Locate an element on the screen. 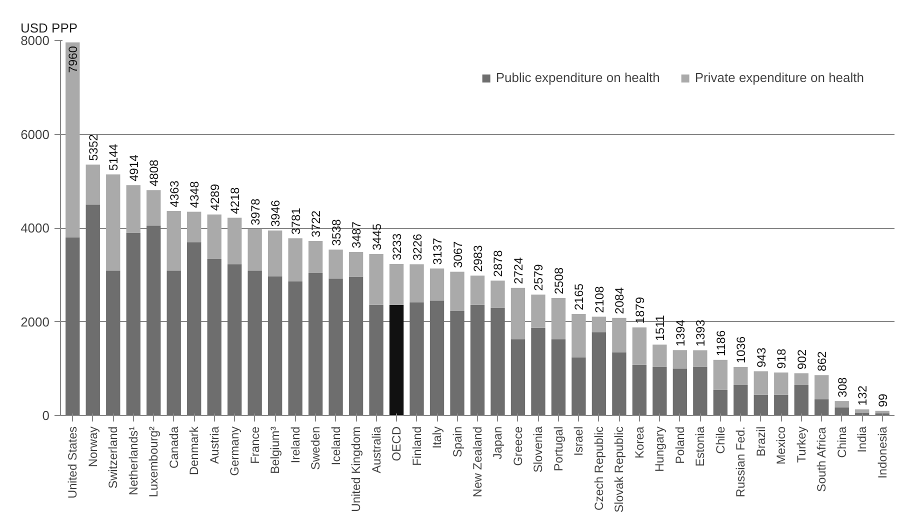  x-tick-label: Slovak Republic is located at coordinates (619, 469).